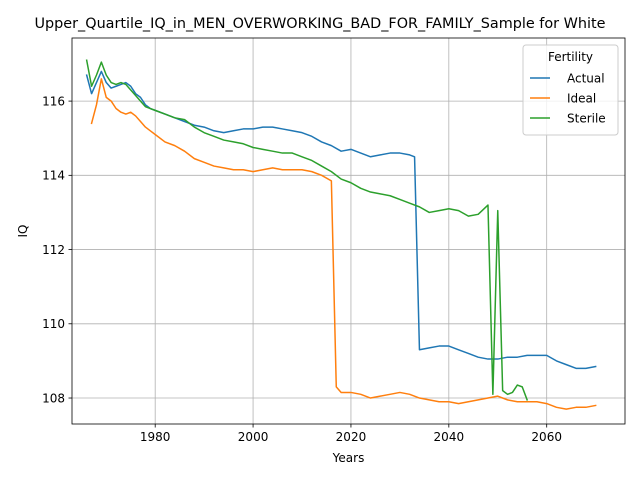 This screenshot has width=640, height=480. I want to click on x-tick-label: 2000, so click(253, 437).